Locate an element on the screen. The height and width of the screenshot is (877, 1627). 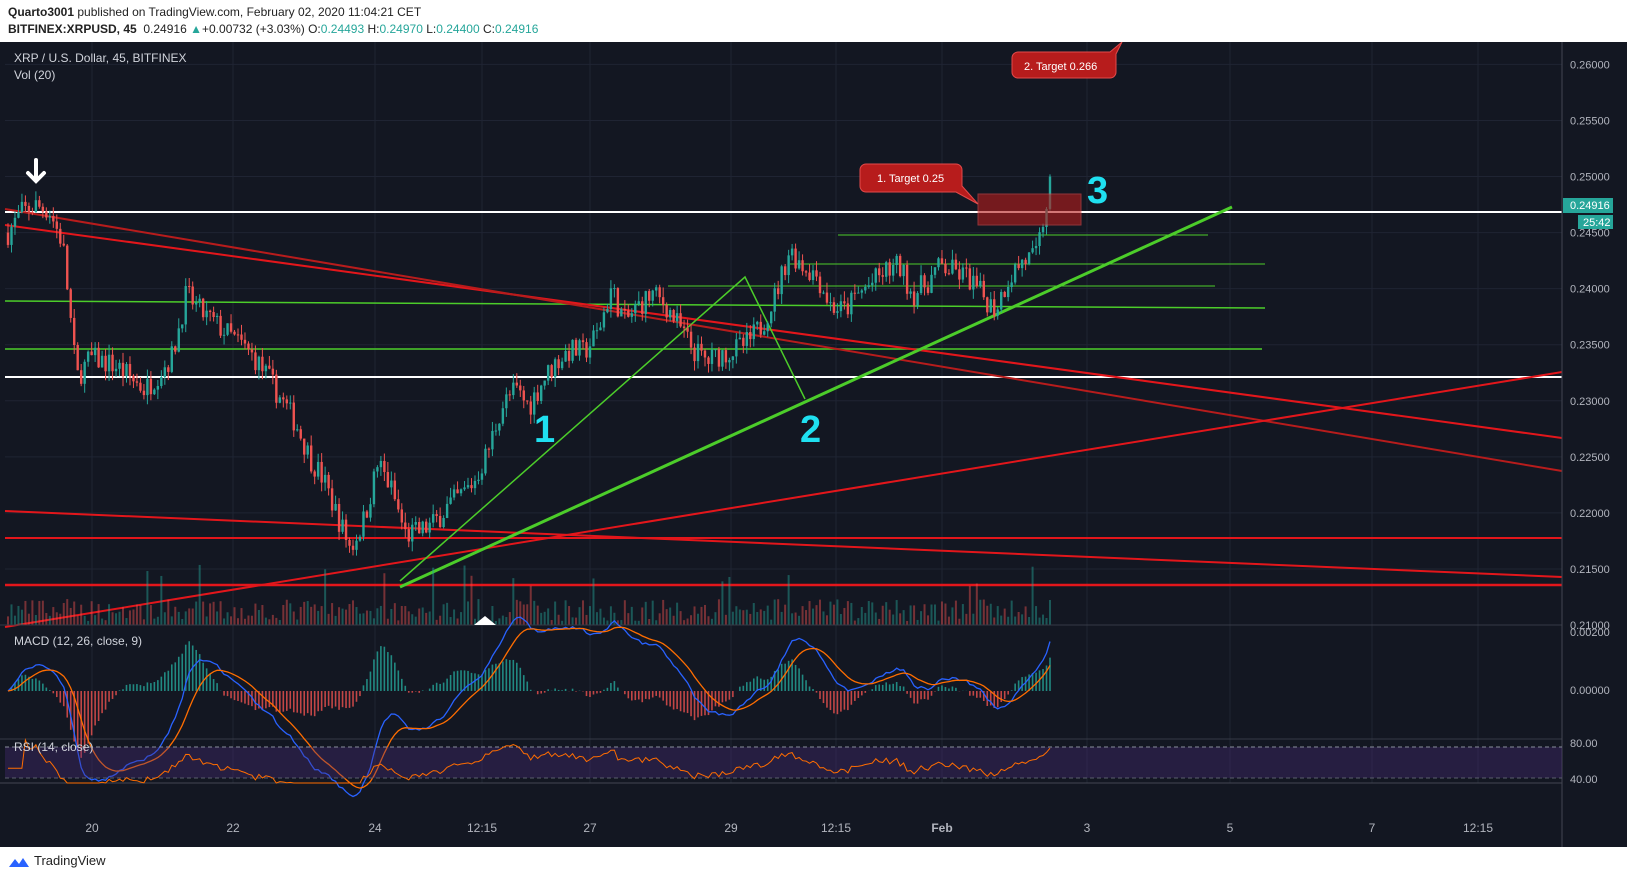
main-legend: XRP / U.S. Dollar, 45, BITFINEX is located at coordinates (100, 58).